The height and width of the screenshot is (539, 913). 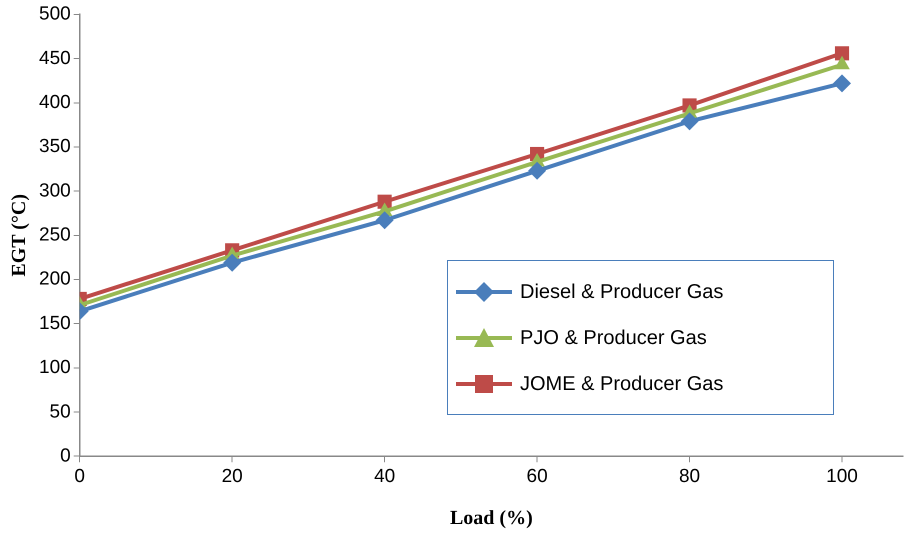 What do you see at coordinates (689, 476) in the screenshot?
I see `x-tick-label: 80` at bounding box center [689, 476].